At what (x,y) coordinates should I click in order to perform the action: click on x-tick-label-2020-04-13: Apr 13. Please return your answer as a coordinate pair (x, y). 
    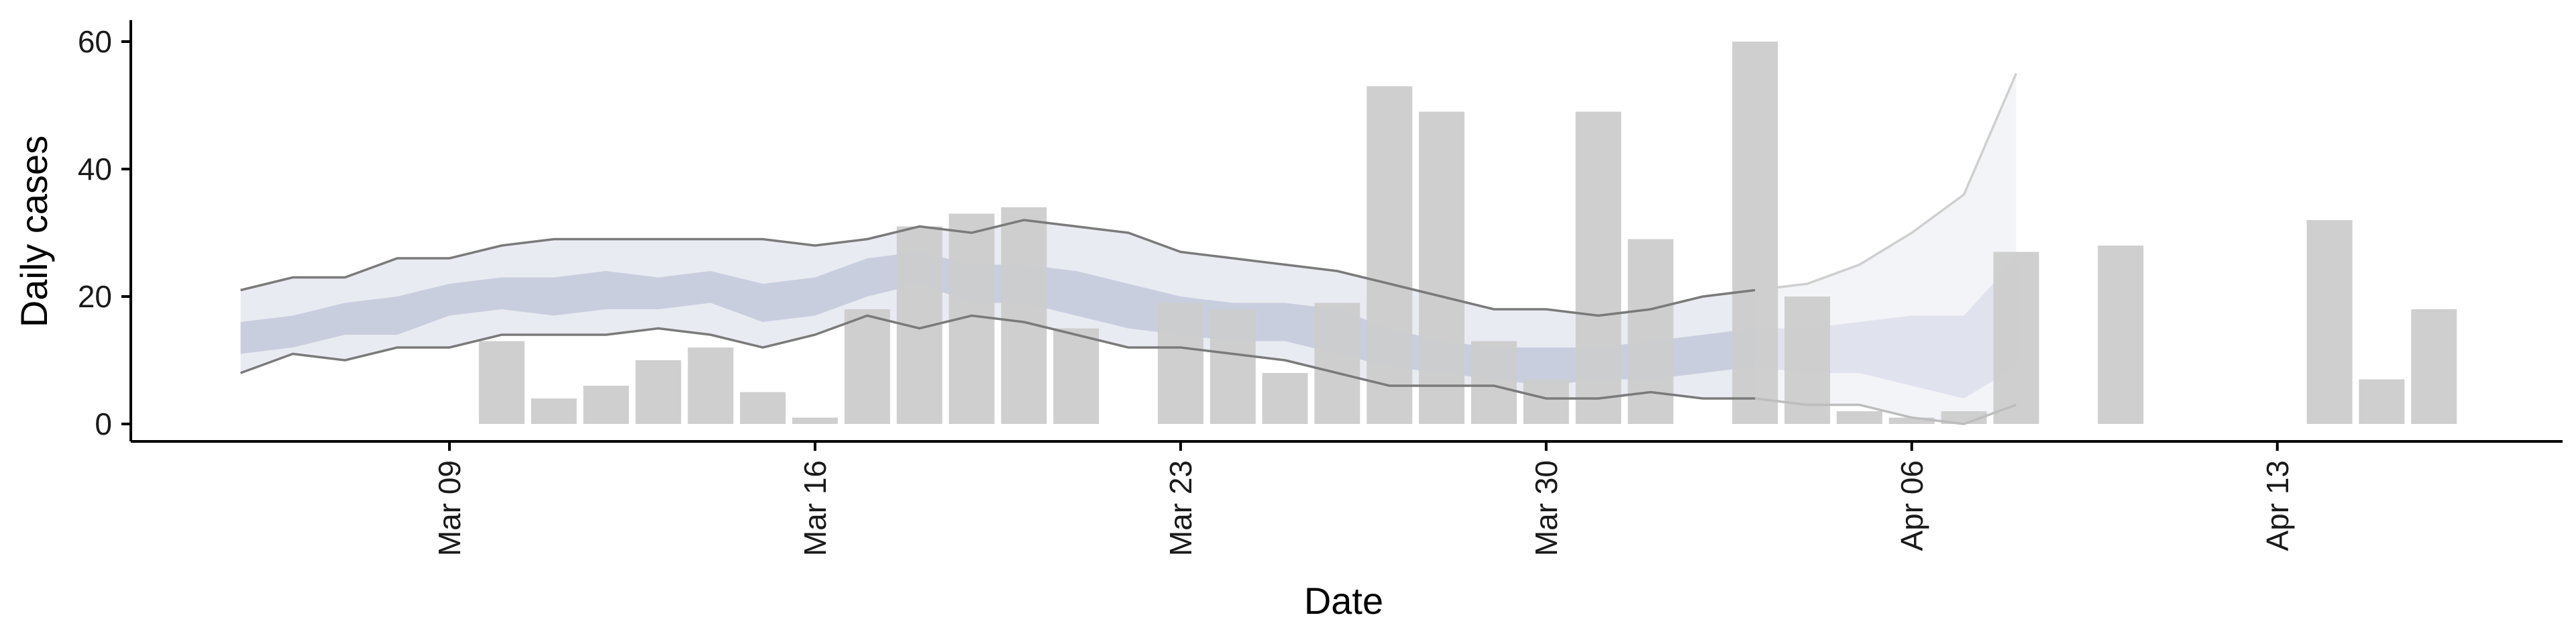
    Looking at the image, I should click on (2277, 505).